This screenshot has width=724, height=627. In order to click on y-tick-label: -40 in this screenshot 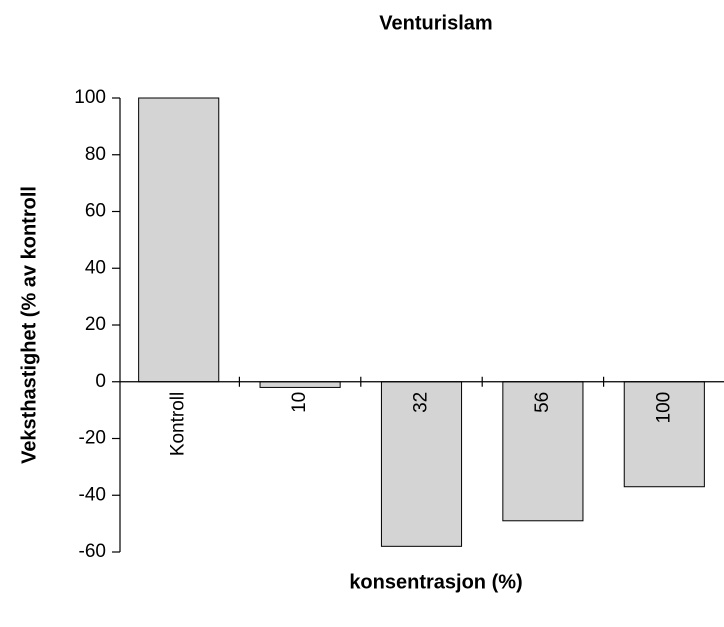, I will do `click(92, 494)`.